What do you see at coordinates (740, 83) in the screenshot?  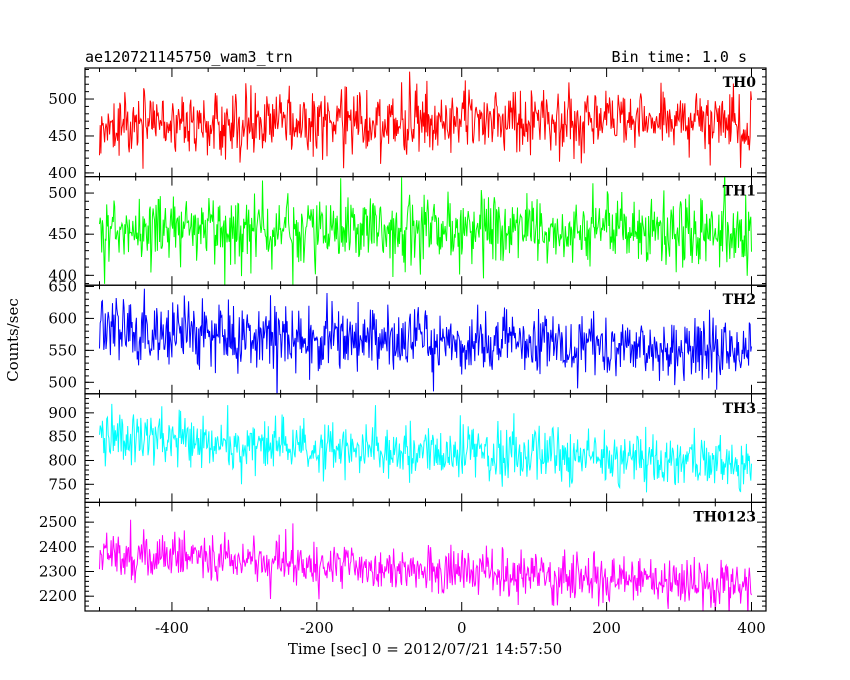 I see `panel-label: TH0` at bounding box center [740, 83].